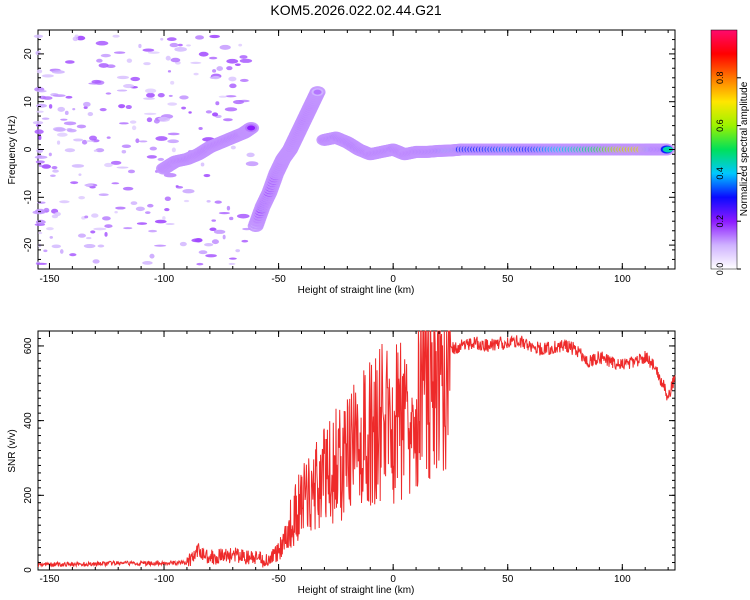  I want to click on x-tick-label: 100, so click(622, 579).